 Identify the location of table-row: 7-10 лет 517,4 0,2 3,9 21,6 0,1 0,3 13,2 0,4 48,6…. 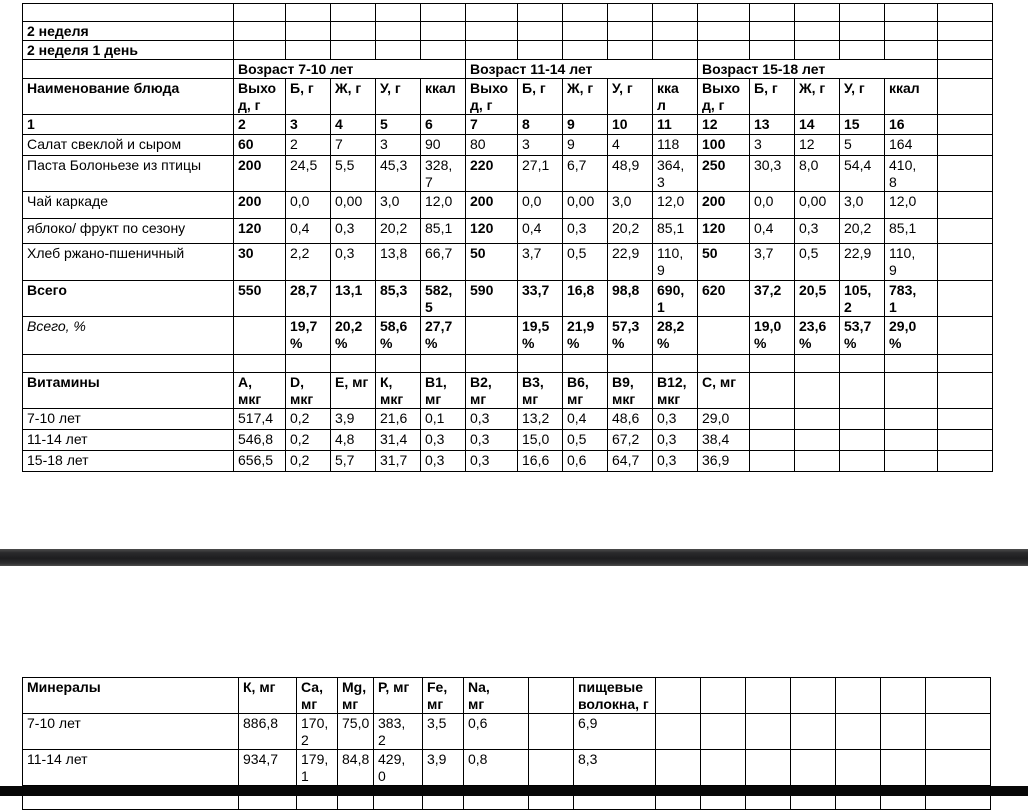
(507, 419).